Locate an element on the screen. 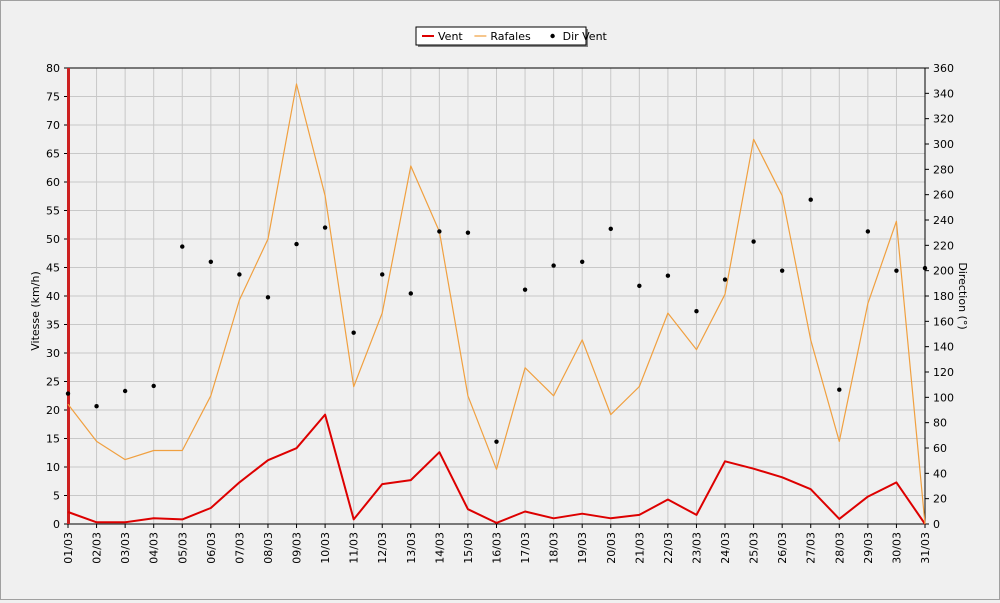  x-tick-label: 09/03 is located at coordinates (297, 548).